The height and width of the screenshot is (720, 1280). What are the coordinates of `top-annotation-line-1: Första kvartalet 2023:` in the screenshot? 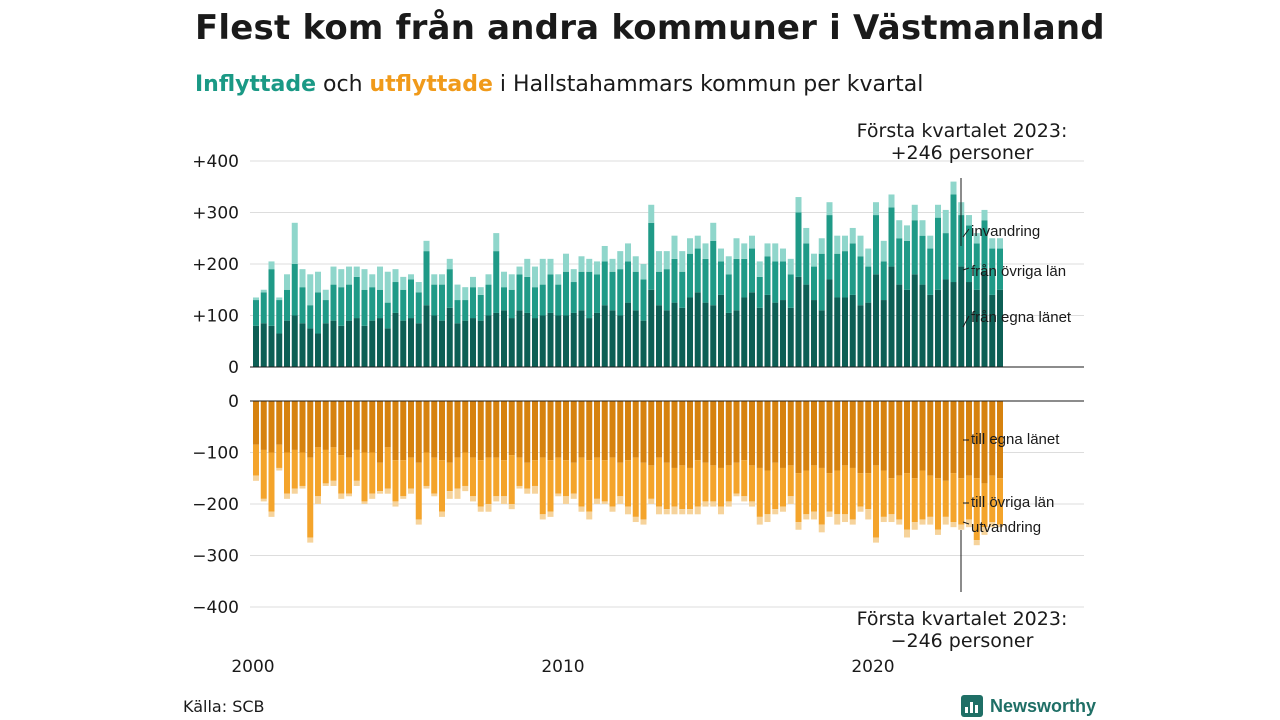 It's located at (962, 131).